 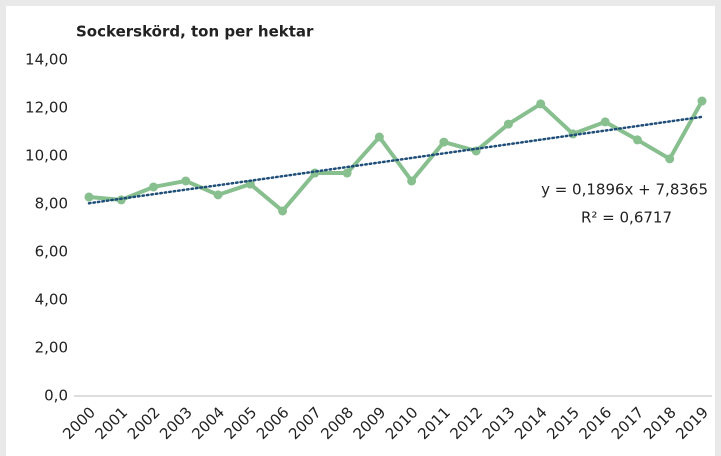 What do you see at coordinates (624, 190) in the screenshot?
I see `annotation: y = 0,1896x + 7,8365` at bounding box center [624, 190].